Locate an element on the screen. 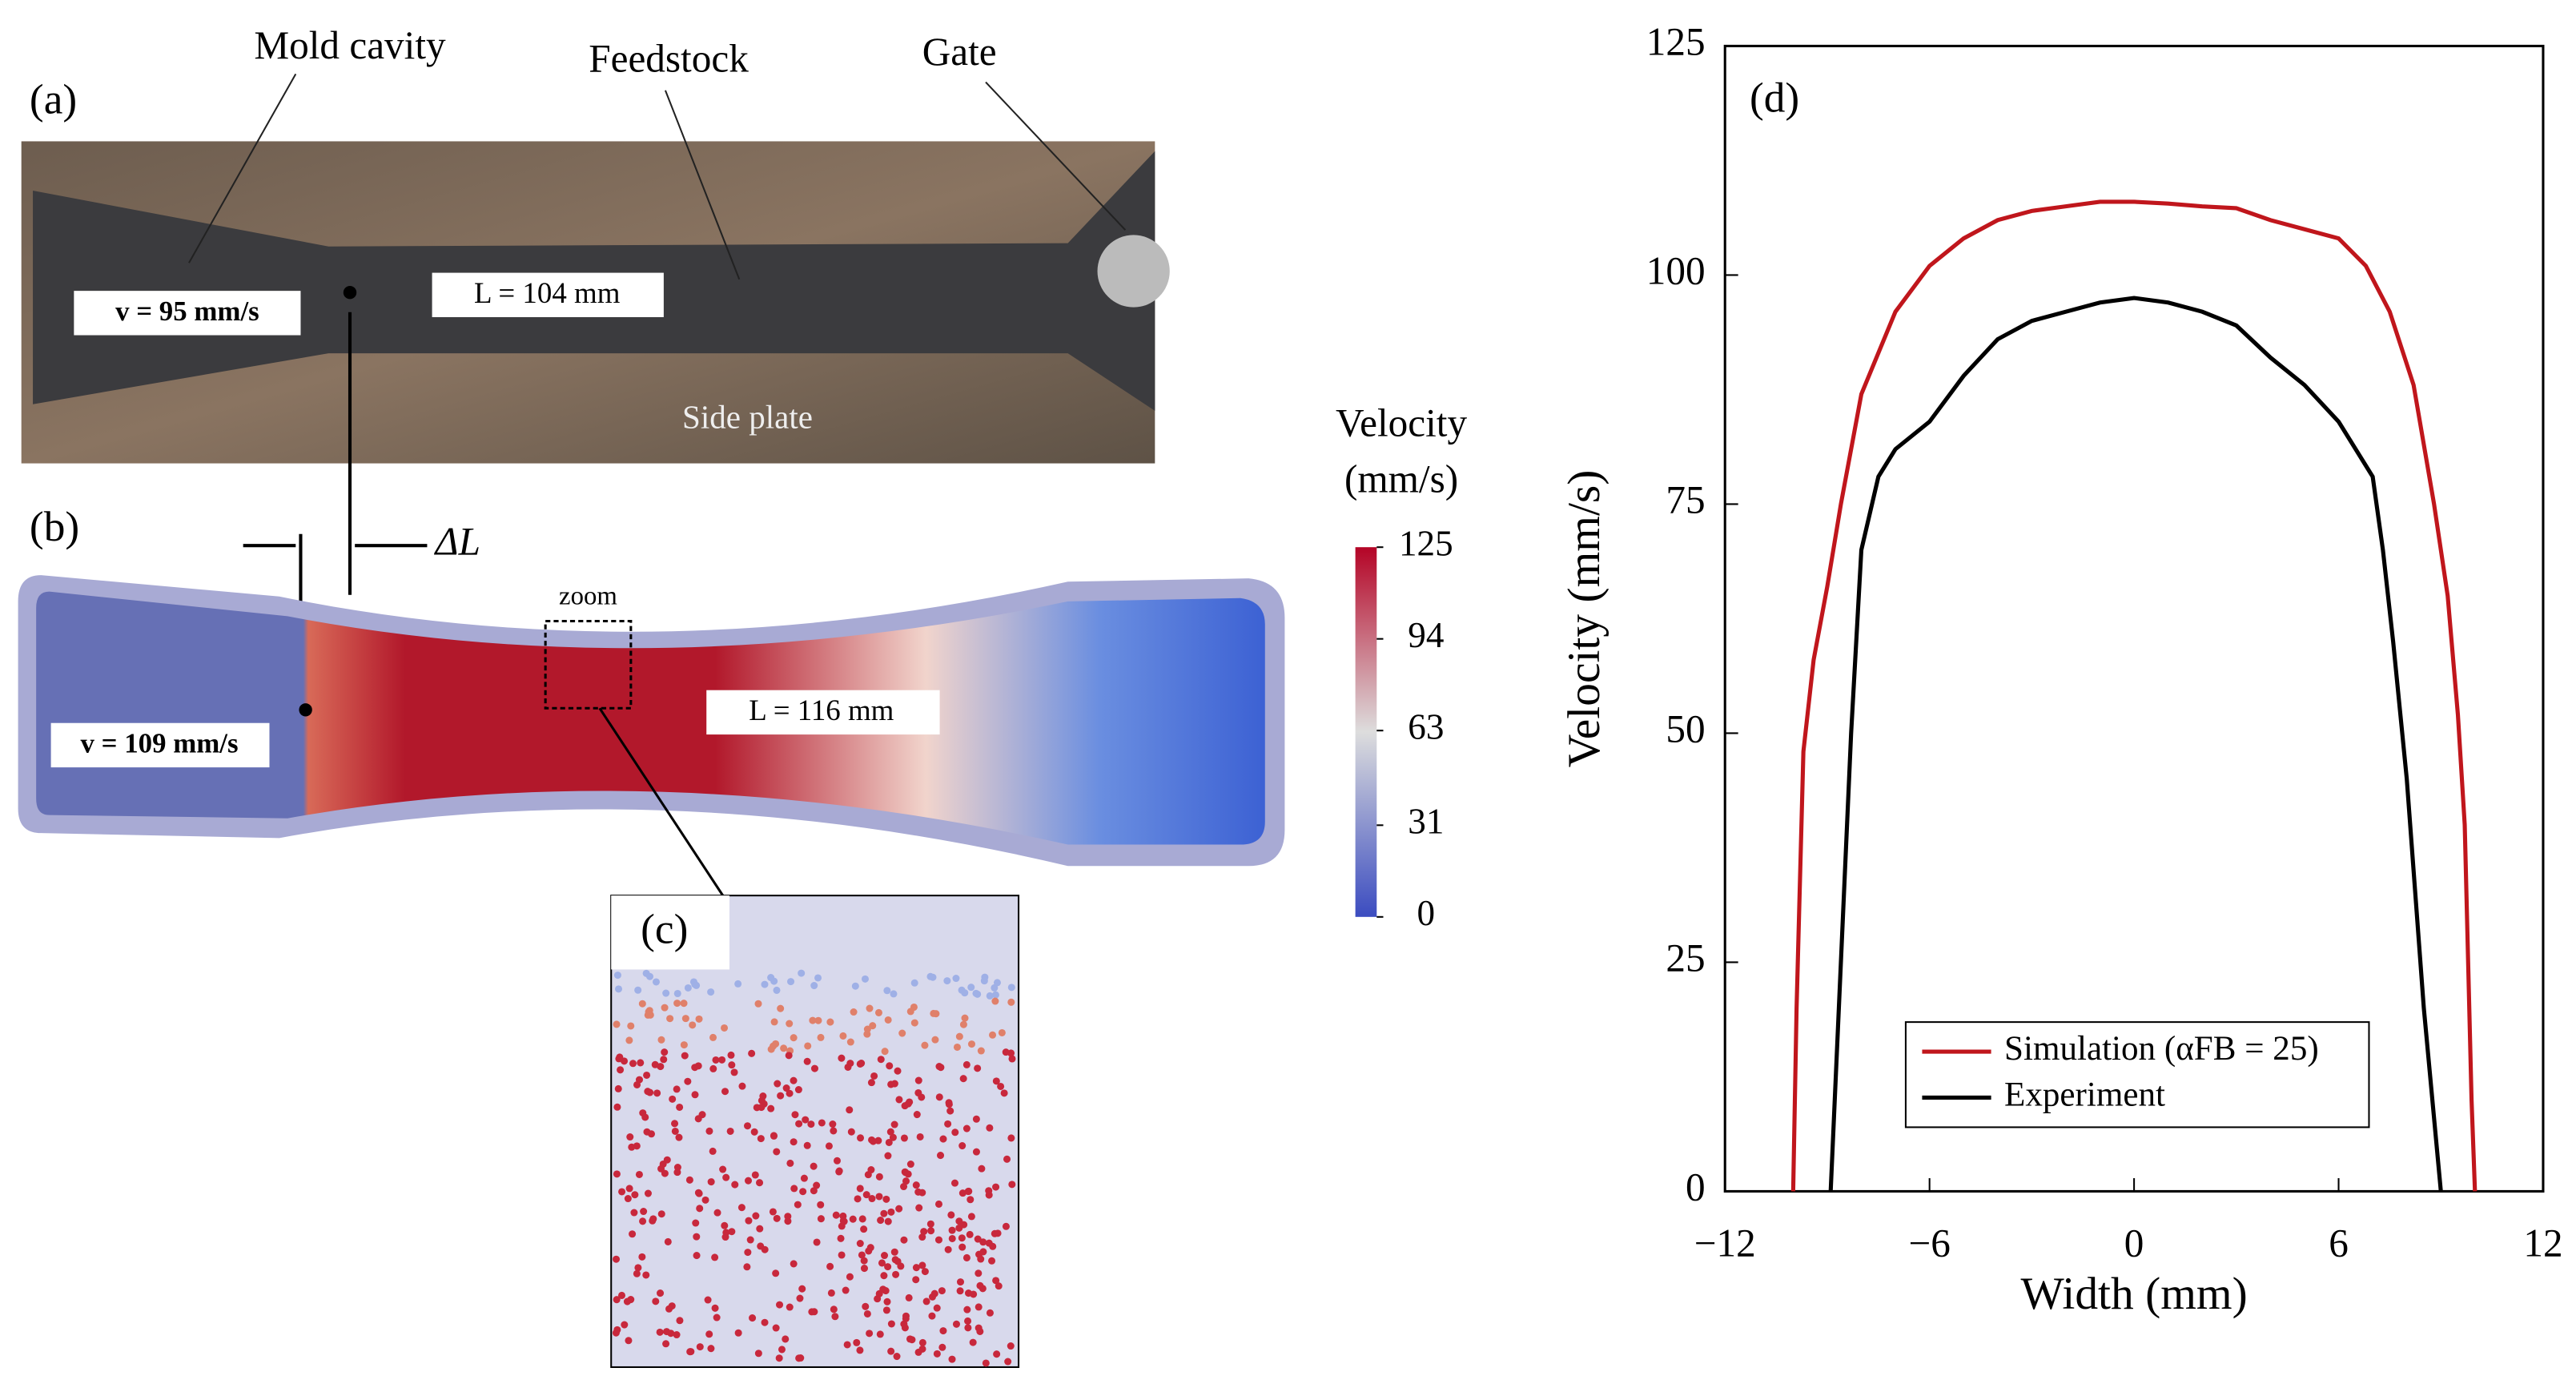  zoom-box is located at coordinates (588, 664).